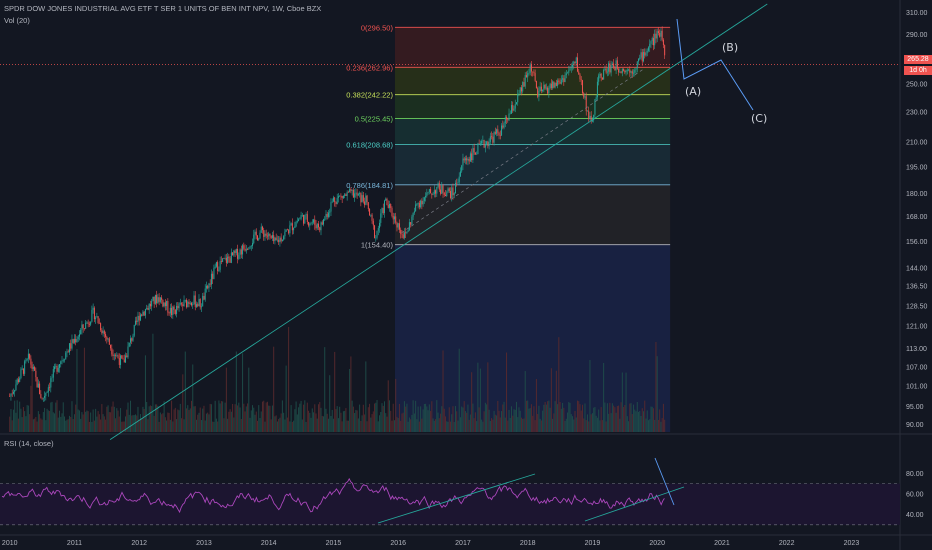 This screenshot has height=550, width=932. What do you see at coordinates (377, 27) in the screenshot?
I see `fib-level-label-0: 0(296.50)` at bounding box center [377, 27].